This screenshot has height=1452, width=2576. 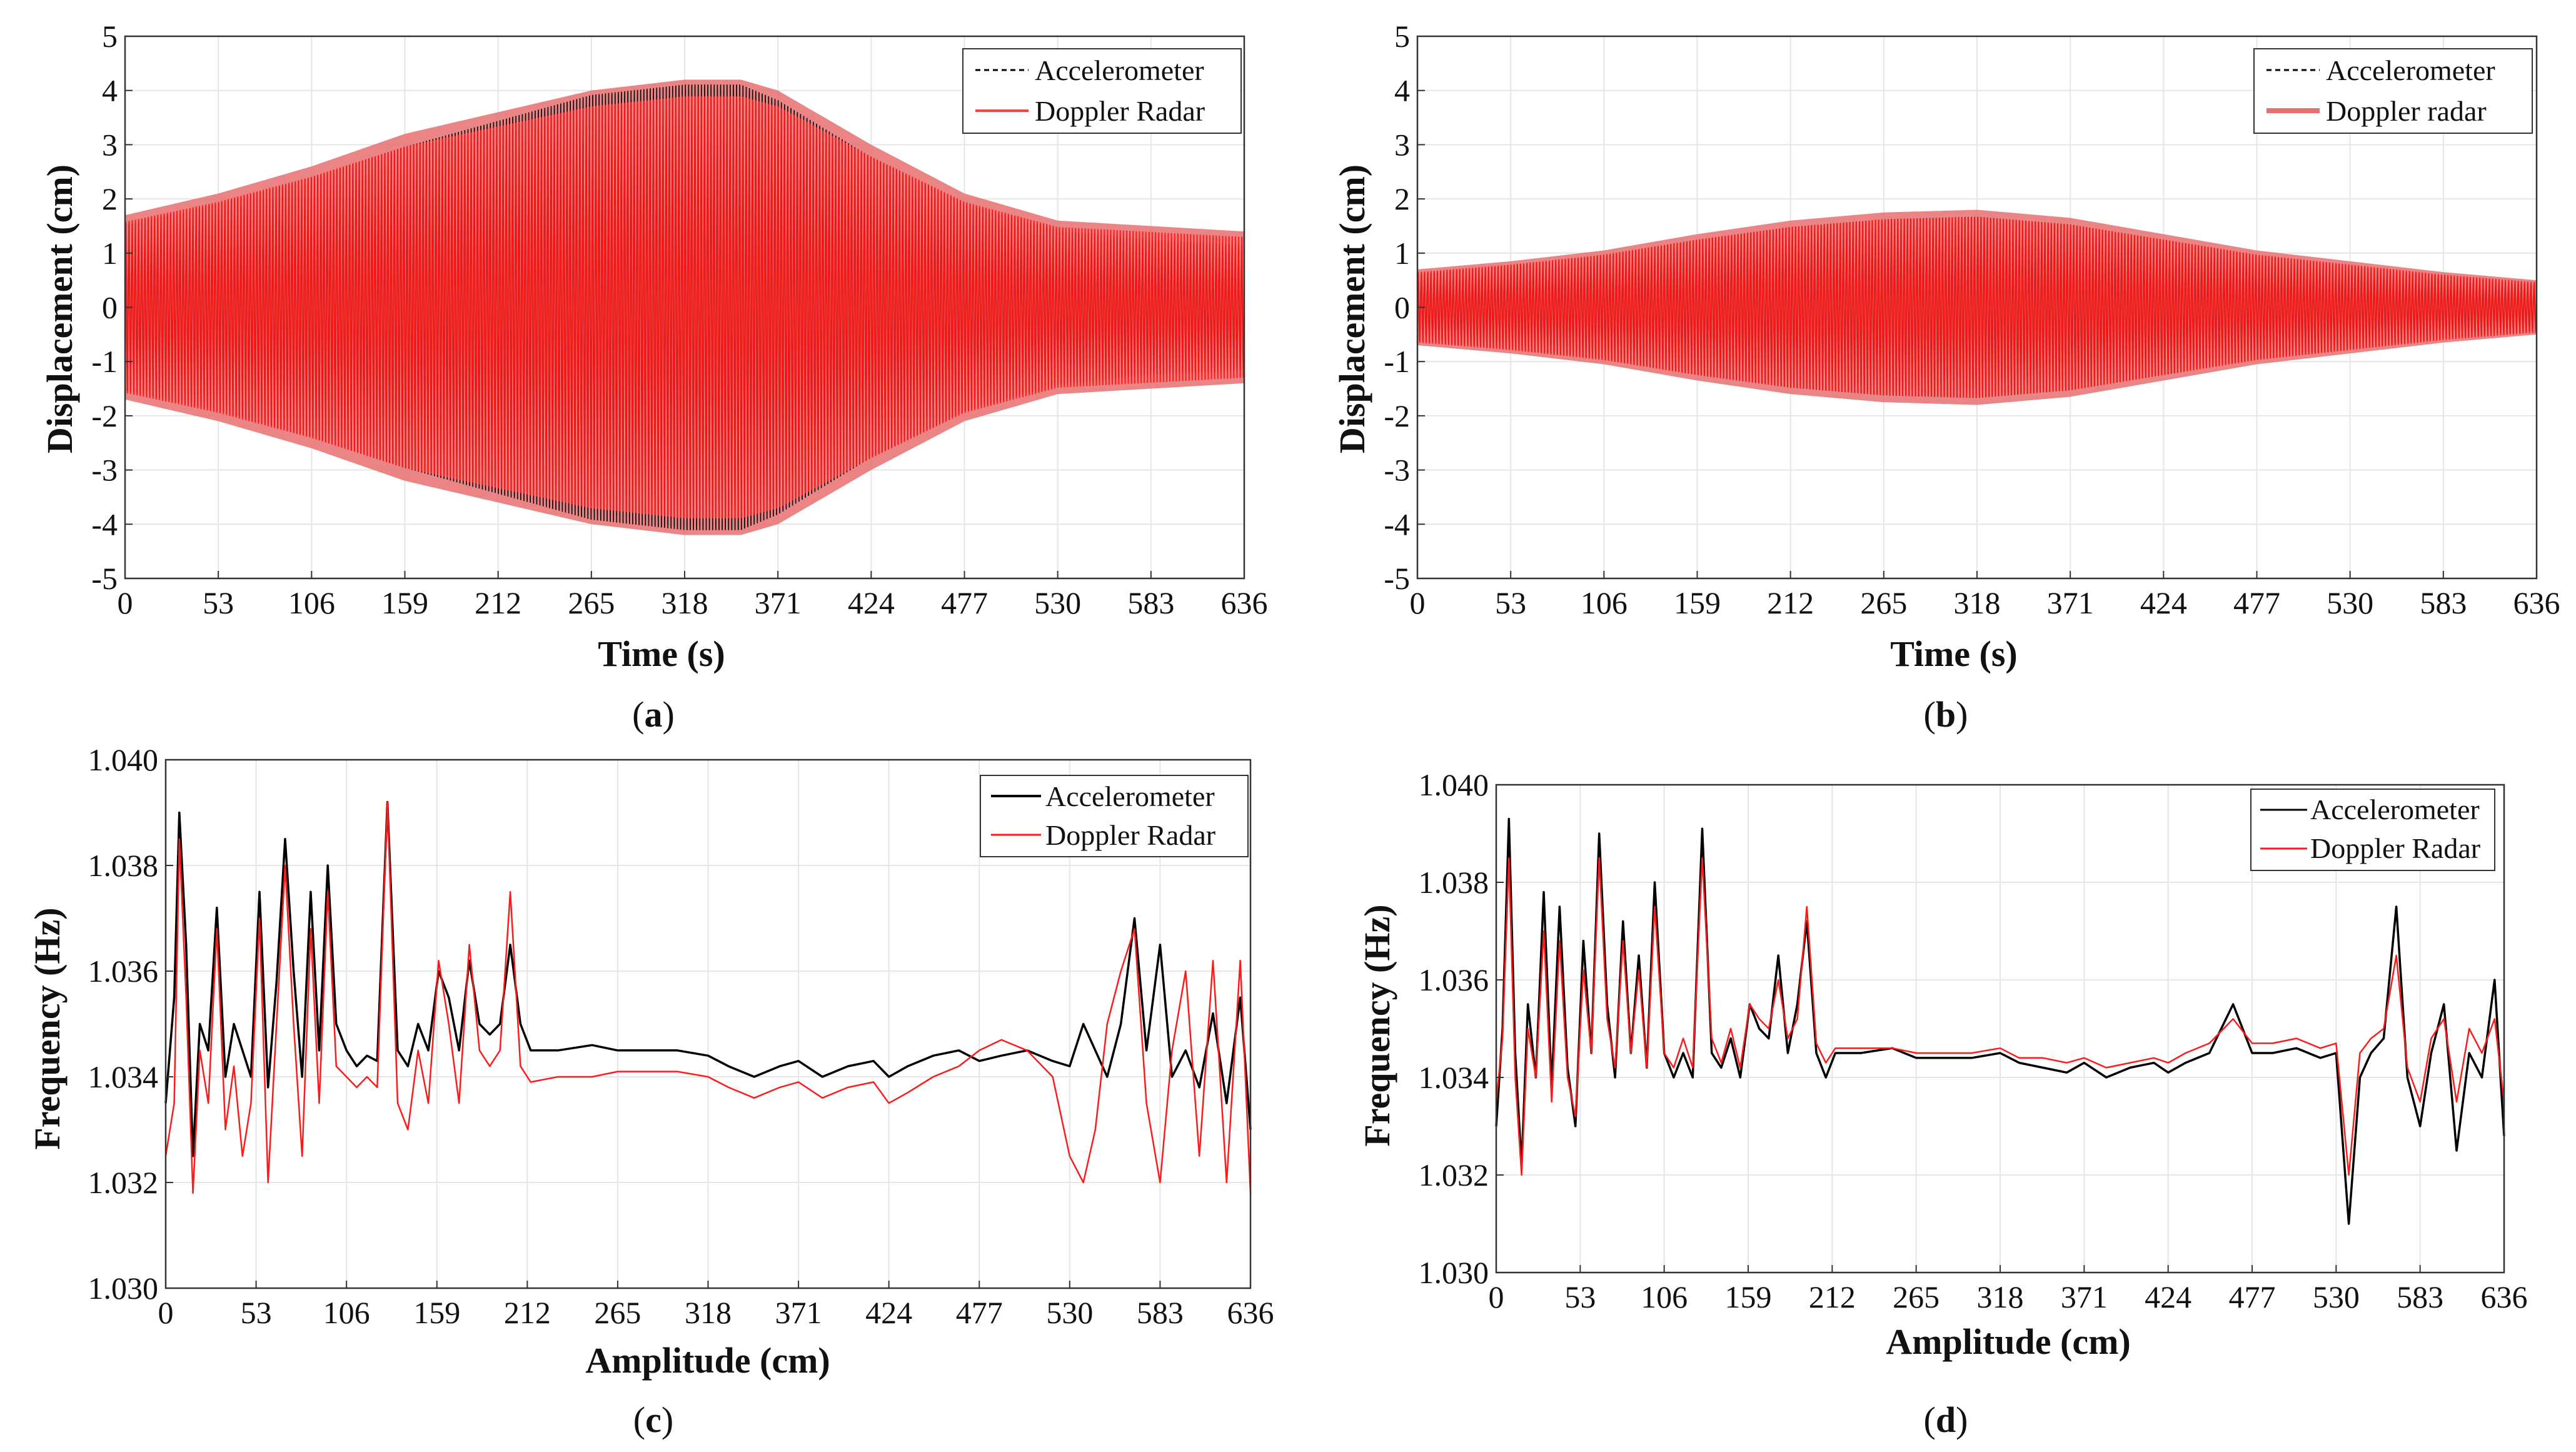 What do you see at coordinates (1397, 524) in the screenshot?
I see `y-tick-label: -4` at bounding box center [1397, 524].